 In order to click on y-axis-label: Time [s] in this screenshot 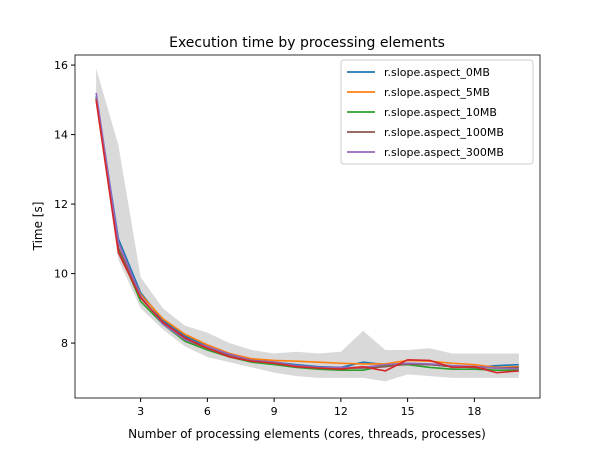, I will do `click(38, 227)`.